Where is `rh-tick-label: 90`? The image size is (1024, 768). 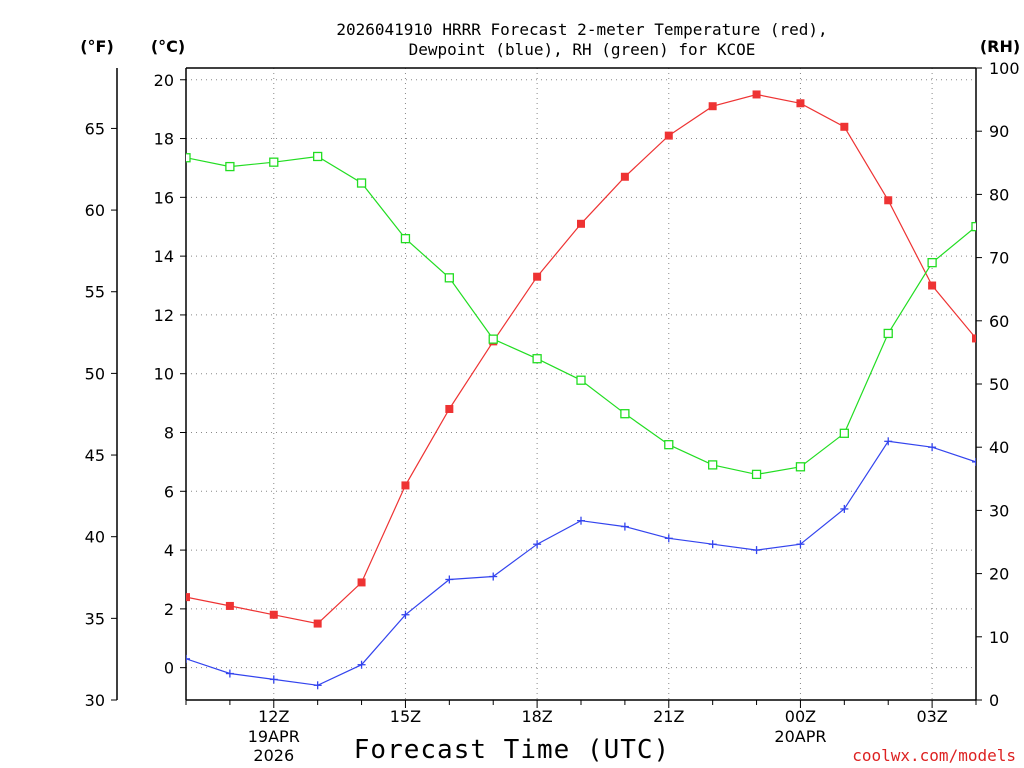 rh-tick-label: 90 is located at coordinates (999, 131).